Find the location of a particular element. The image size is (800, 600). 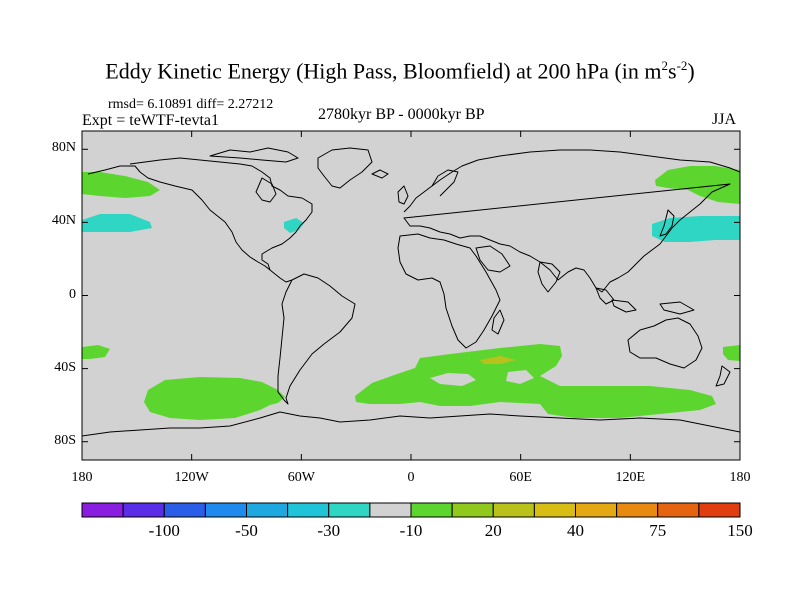

anomaly-region-southern-ocean-pacific is located at coordinates (214, 398).